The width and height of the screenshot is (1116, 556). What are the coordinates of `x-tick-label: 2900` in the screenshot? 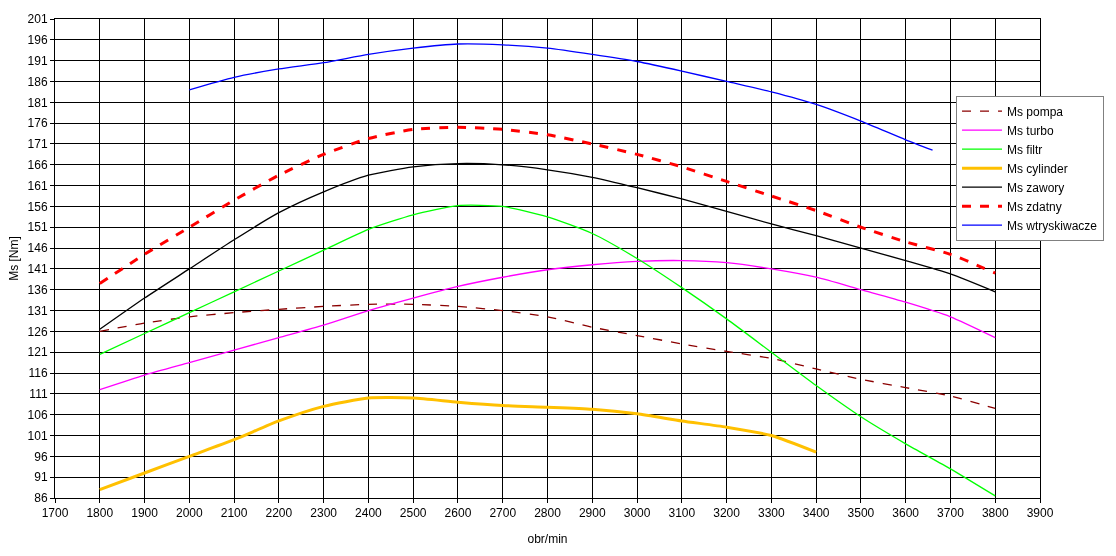 It's located at (592, 513).